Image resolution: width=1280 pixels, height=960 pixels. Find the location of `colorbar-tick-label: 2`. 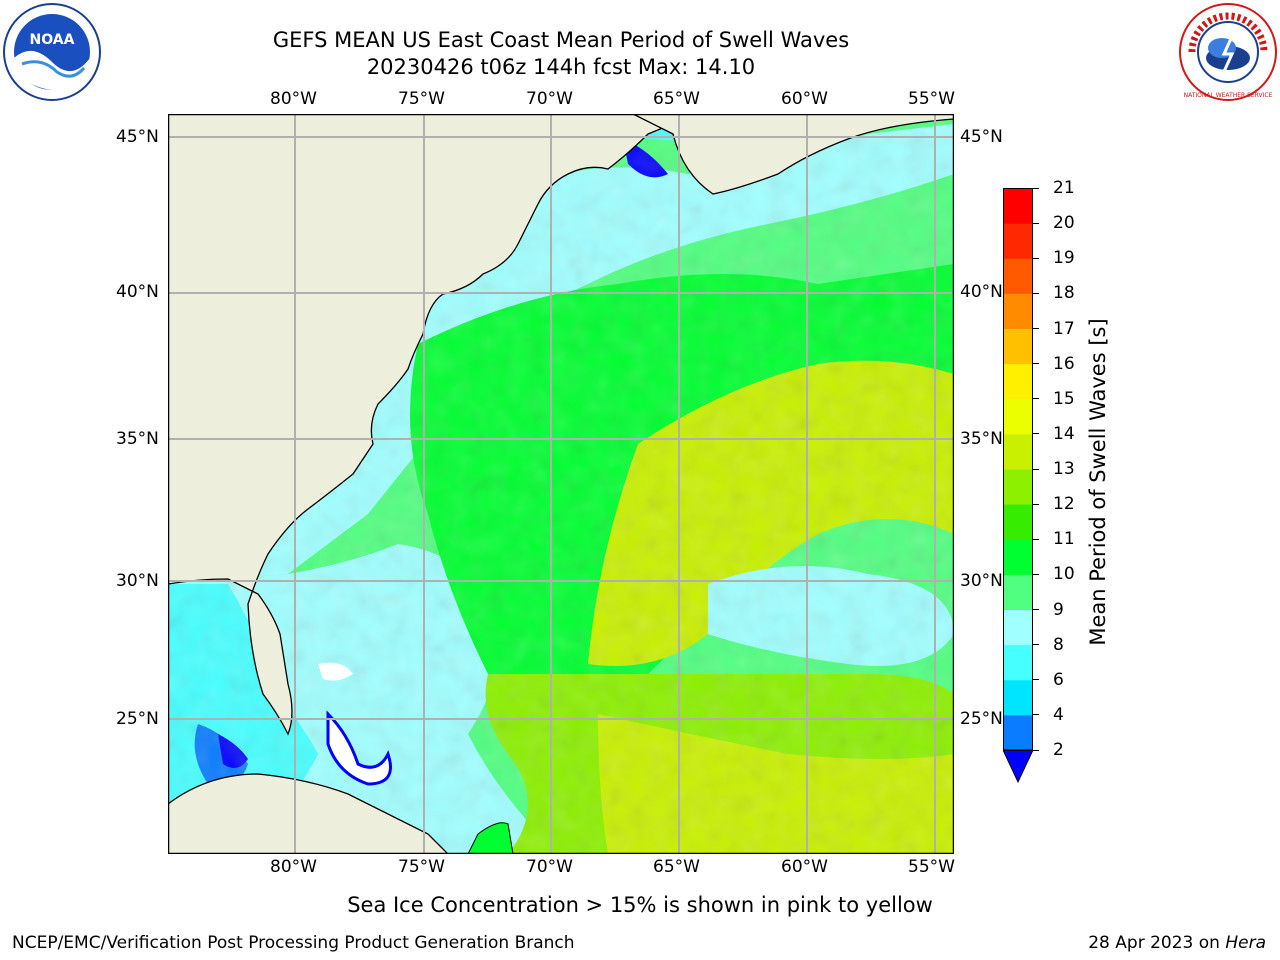

colorbar-tick-label: 2 is located at coordinates (1058, 750).